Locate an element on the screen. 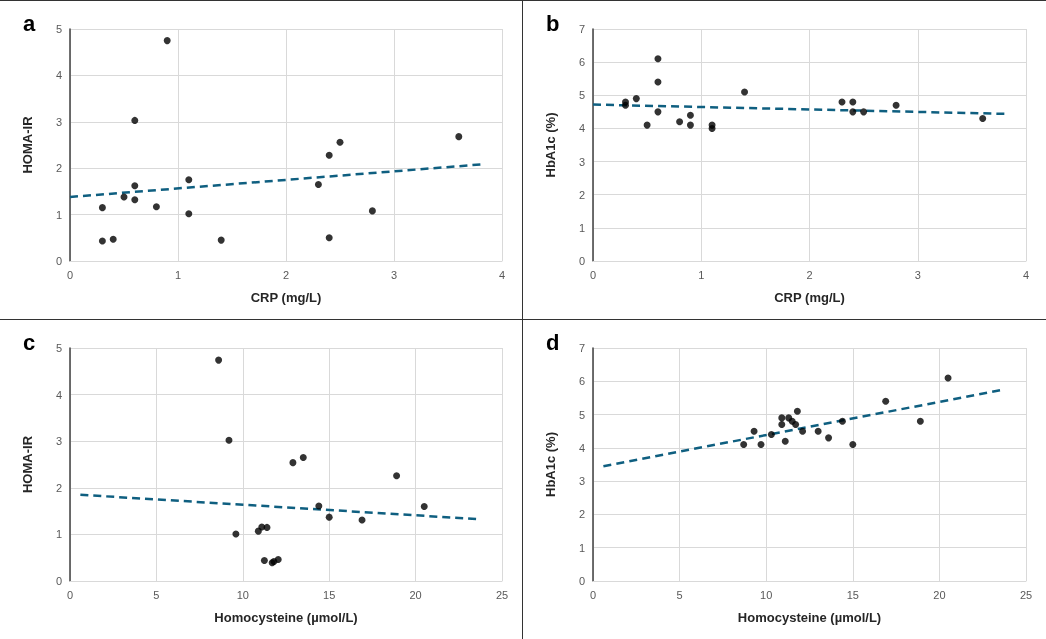 The width and height of the screenshot is (1046, 639). chart-title: b is located at coordinates (553, 23).